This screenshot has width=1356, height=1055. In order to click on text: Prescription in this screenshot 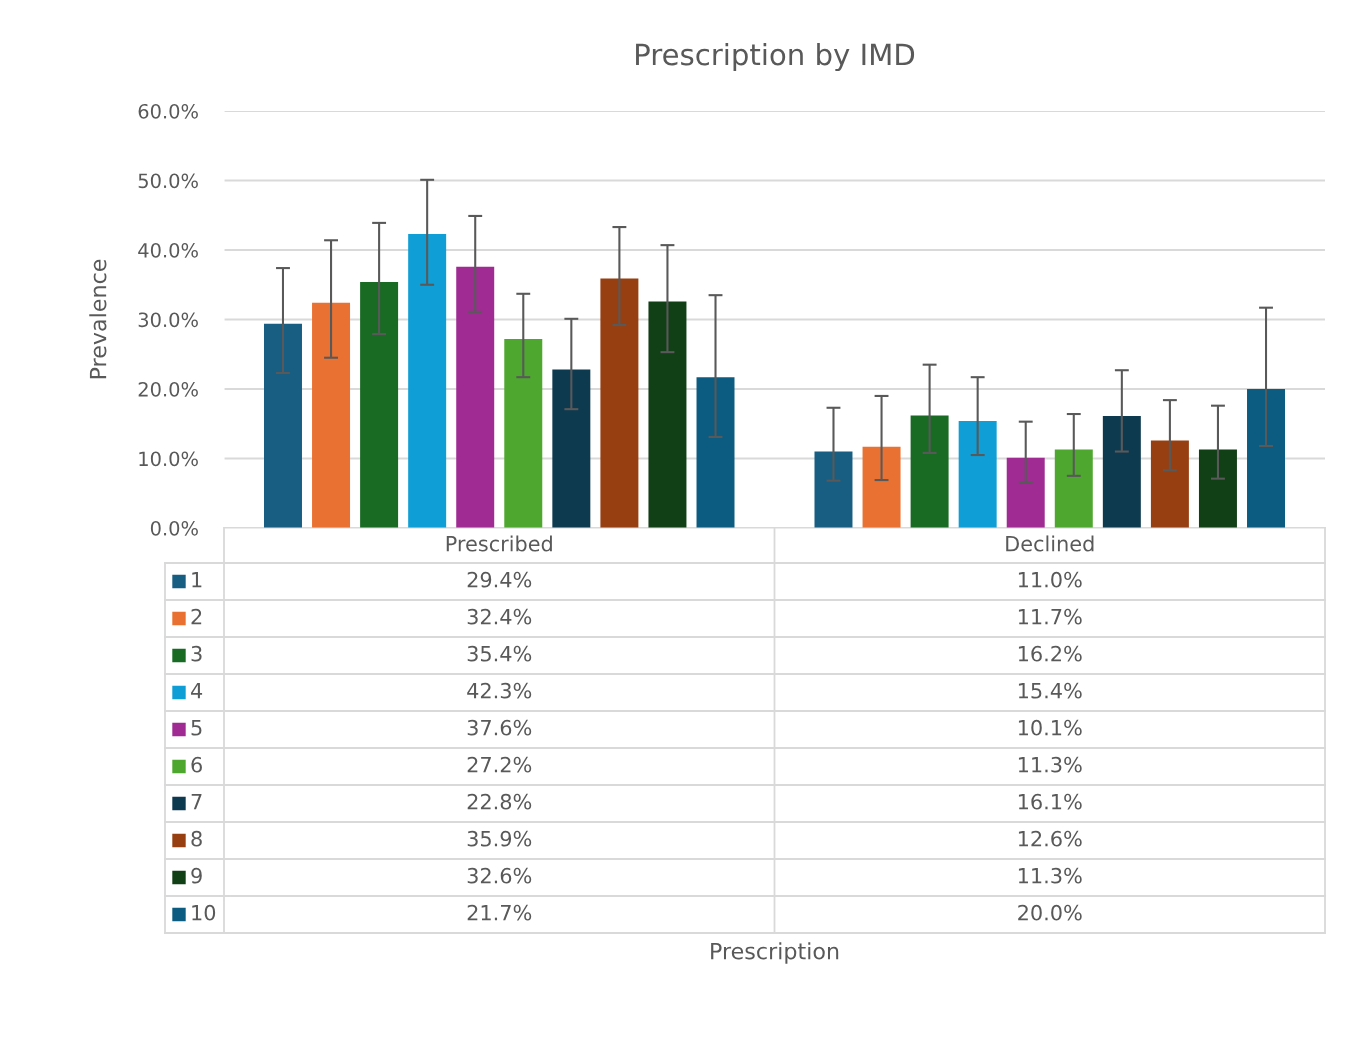, I will do `click(775, 953)`.